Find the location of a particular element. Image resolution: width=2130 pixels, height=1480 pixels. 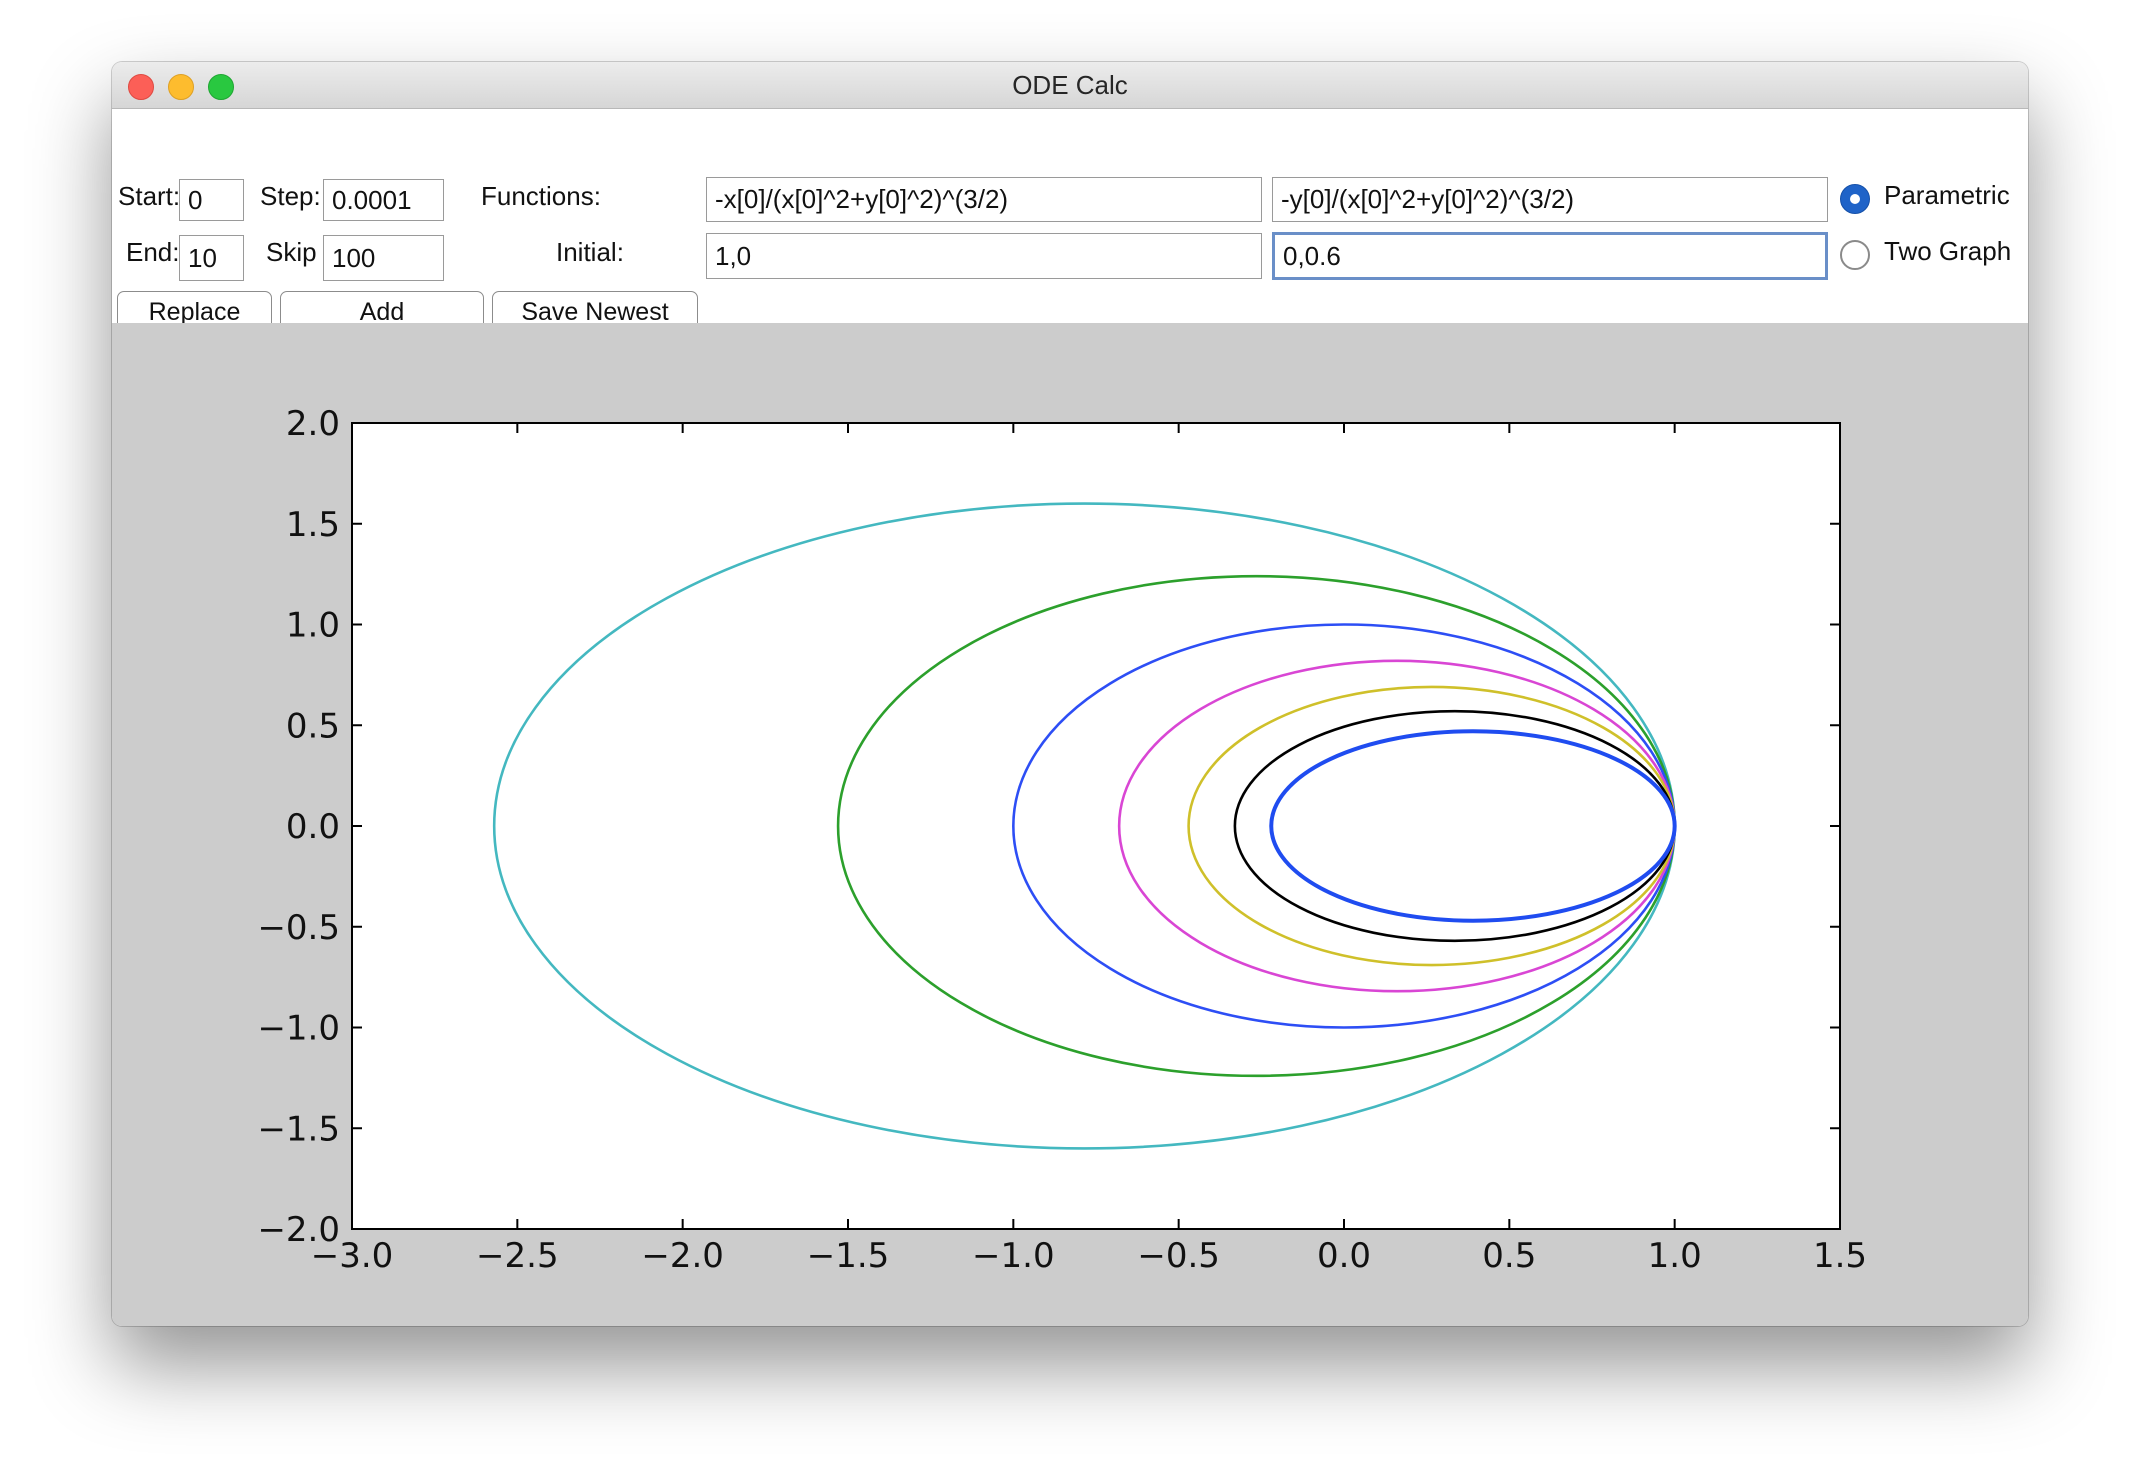

x-tick-label: −1.5 is located at coordinates (848, 1256).